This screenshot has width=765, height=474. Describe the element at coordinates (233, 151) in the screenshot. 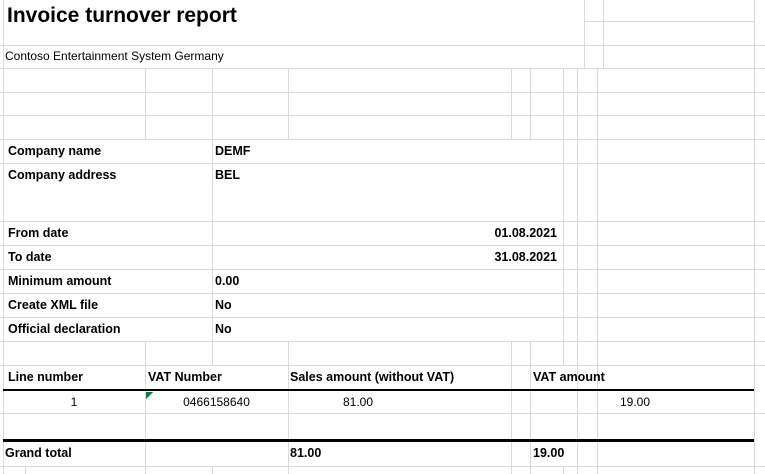

I see `param-value-company-name: DEMF` at that location.